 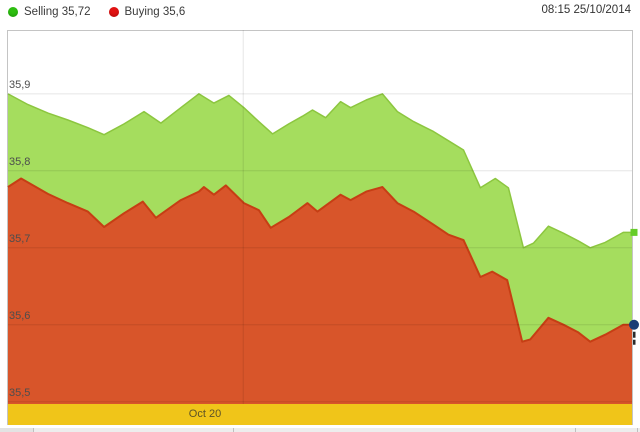 I want to click on y-tick-label: 35,7, so click(x=20, y=238).